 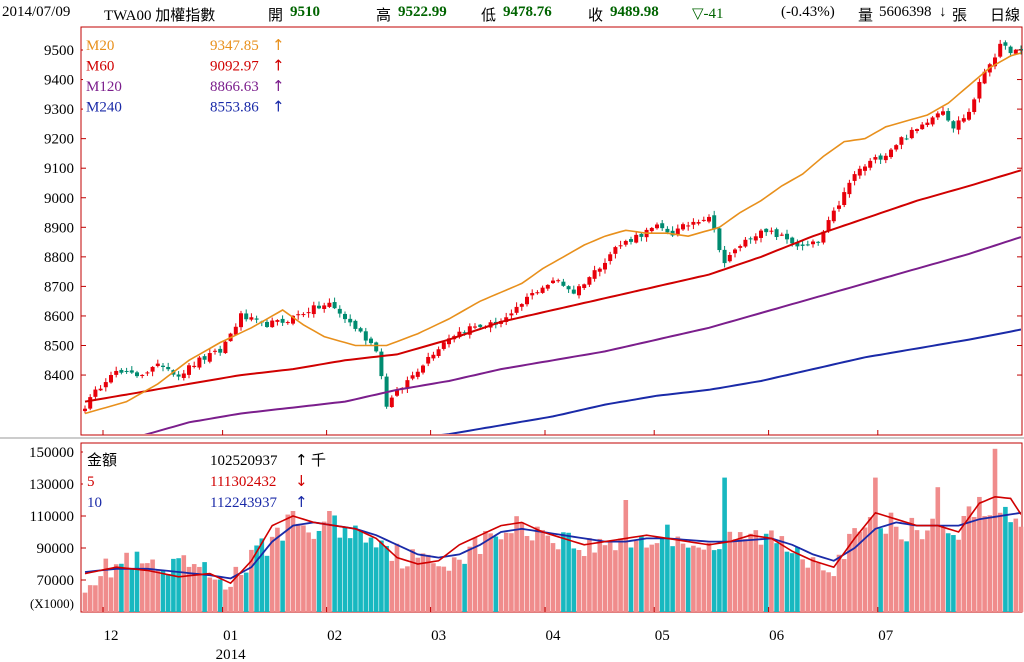 What do you see at coordinates (56, 549) in the screenshot?
I see `volume-tick-label: 90000` at bounding box center [56, 549].